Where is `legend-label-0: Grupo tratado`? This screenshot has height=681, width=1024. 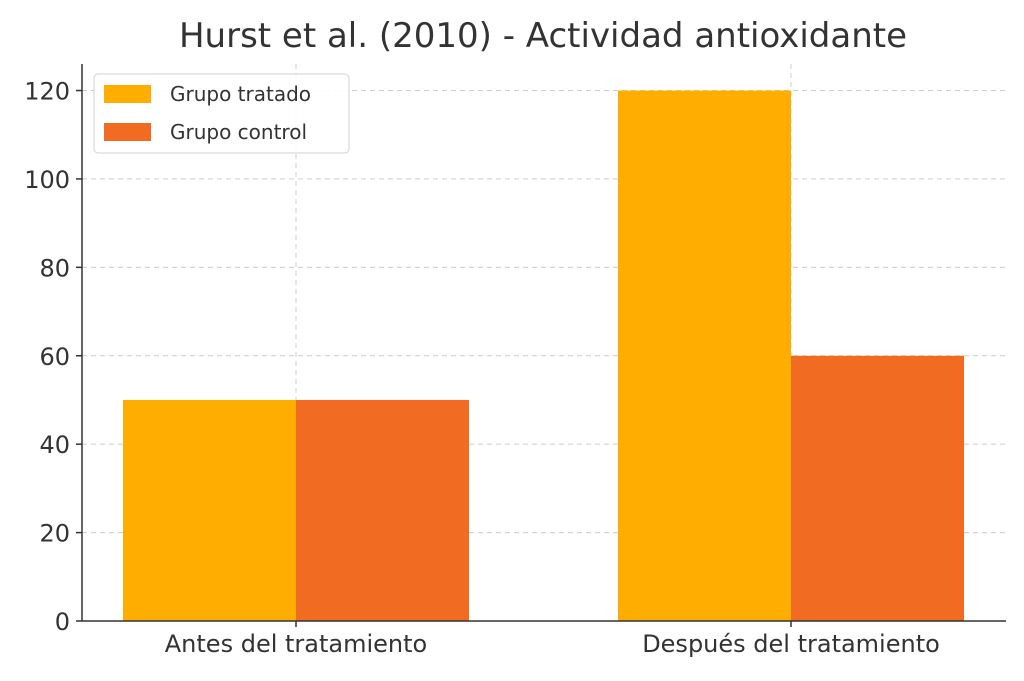 legend-label-0: Grupo tratado is located at coordinates (240, 94).